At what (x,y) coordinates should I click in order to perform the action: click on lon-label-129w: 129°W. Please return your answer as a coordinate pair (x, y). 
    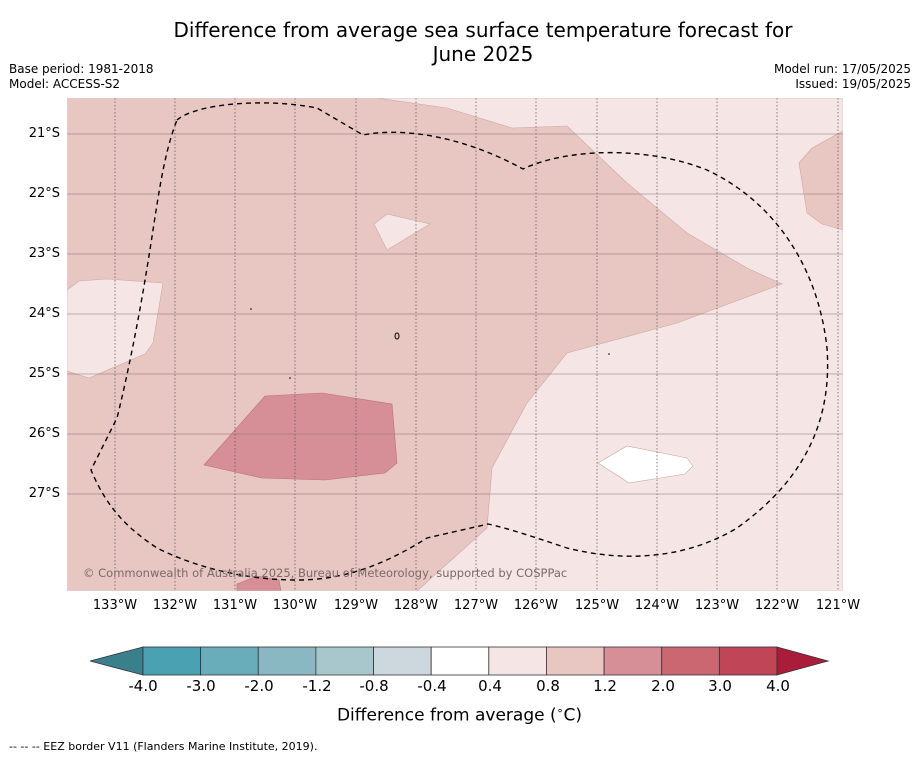
    Looking at the image, I should click on (356, 605).